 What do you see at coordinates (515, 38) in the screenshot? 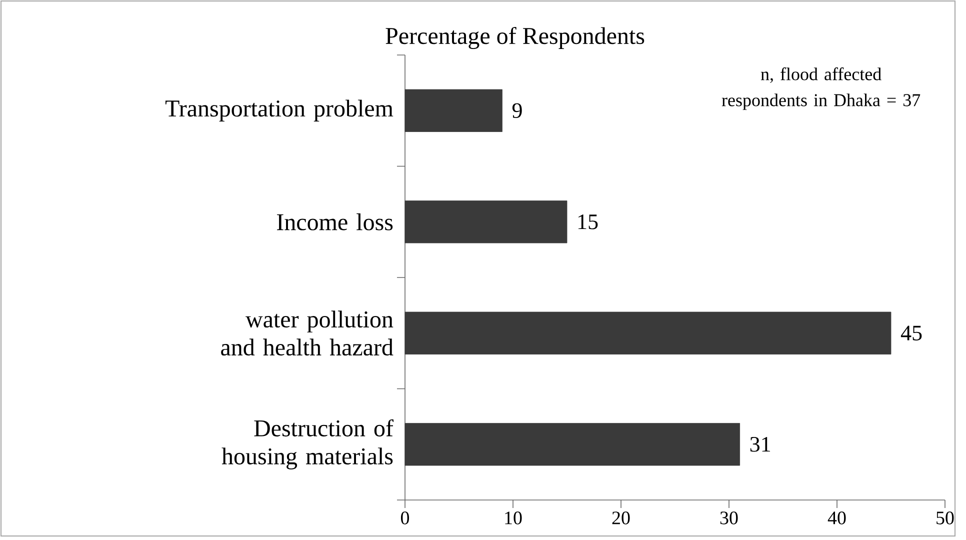
I see `chart-title: Percentage of Respondents` at bounding box center [515, 38].